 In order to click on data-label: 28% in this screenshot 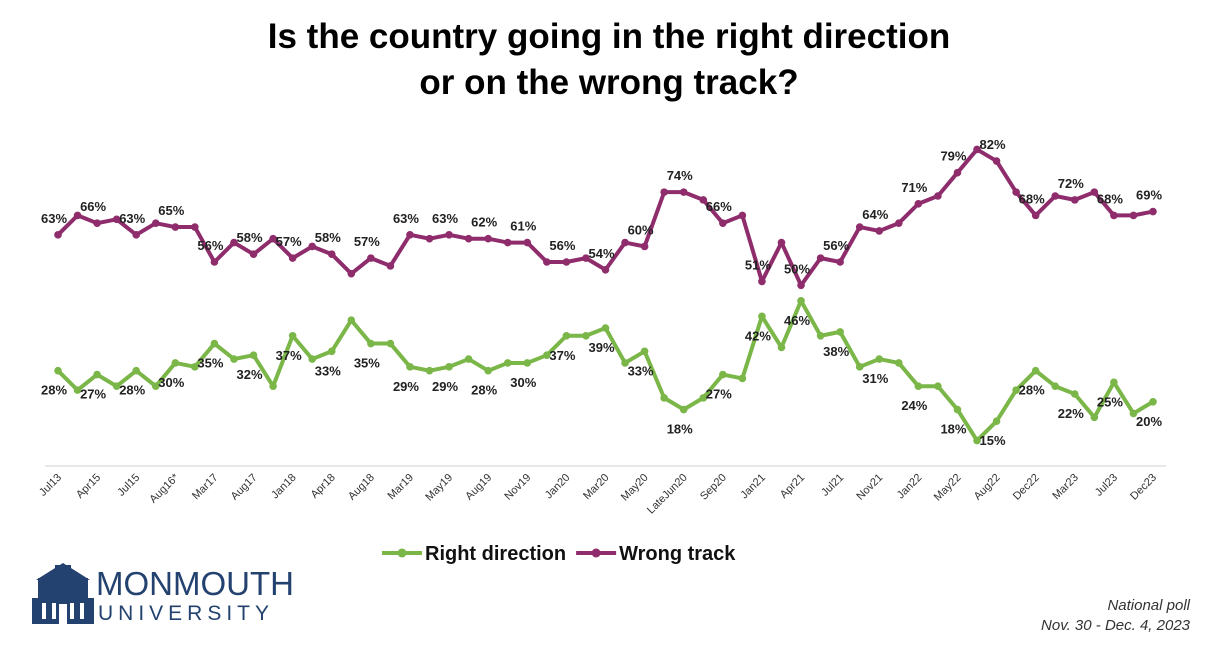, I will do `click(484, 390)`.